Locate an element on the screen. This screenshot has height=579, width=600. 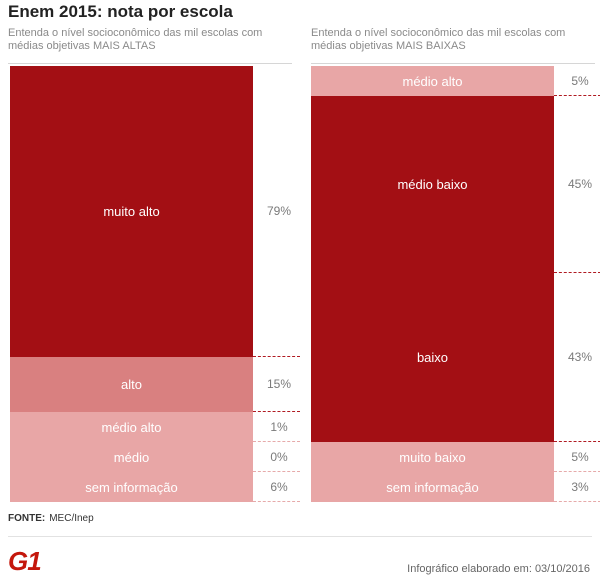
bar-segment-alto: alto is located at coordinates (131, 384).